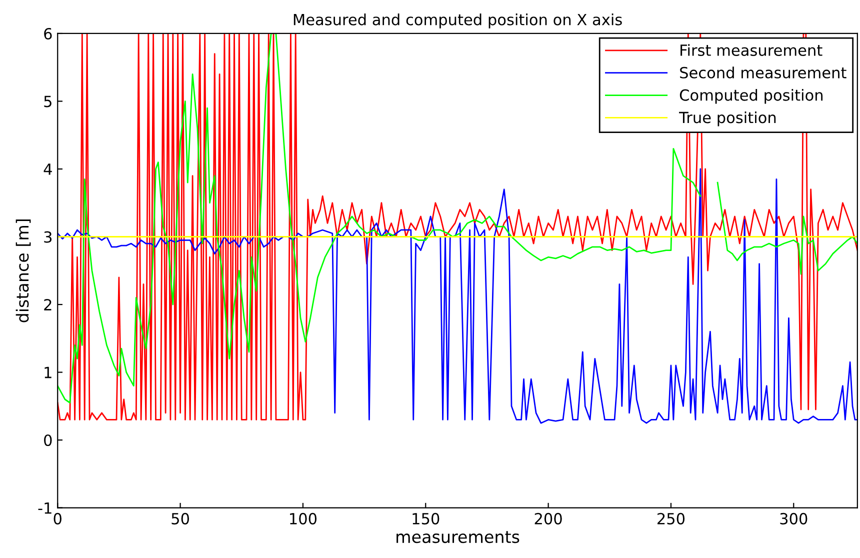 This screenshot has height=558, width=860. I want to click on legend-label: Computed position, so click(751, 96).